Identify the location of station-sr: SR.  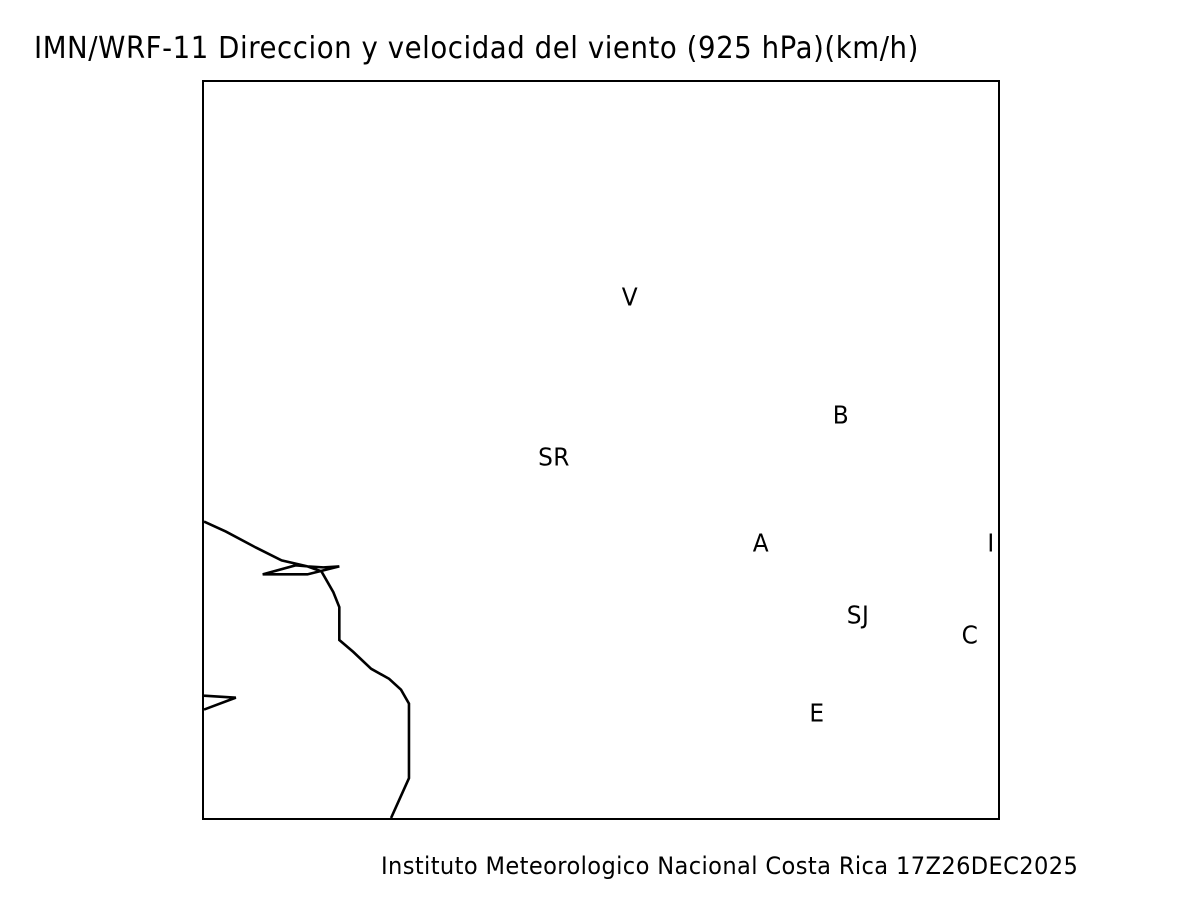
(554, 457).